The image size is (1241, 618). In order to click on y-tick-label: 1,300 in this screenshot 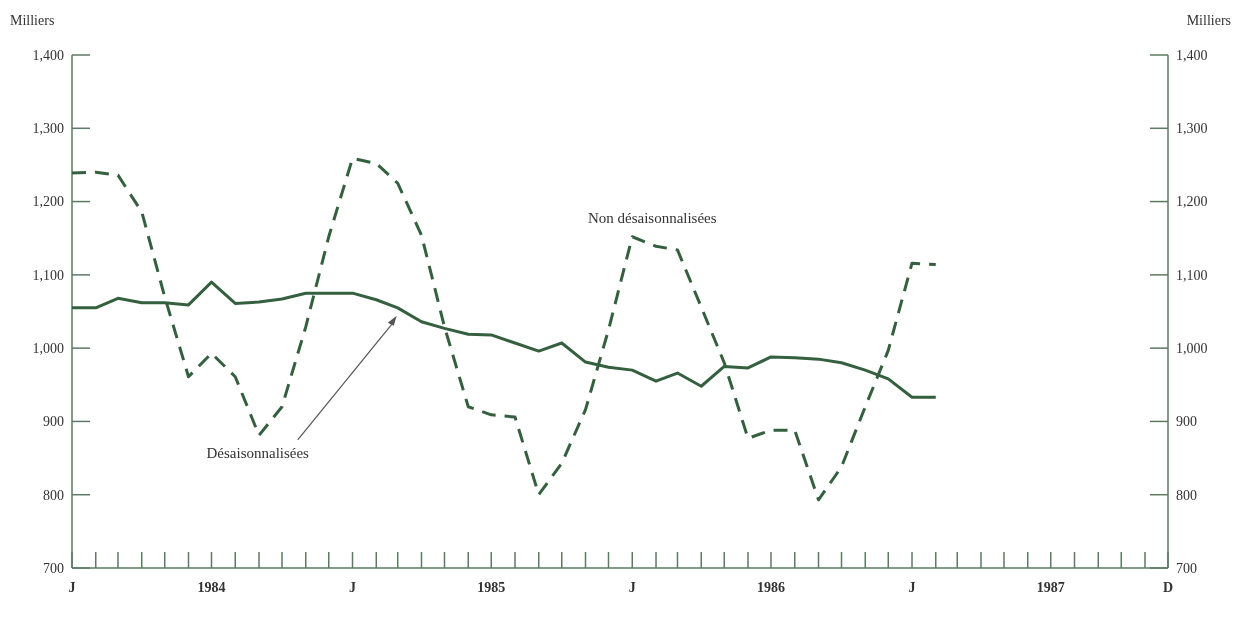, I will do `click(48, 129)`.